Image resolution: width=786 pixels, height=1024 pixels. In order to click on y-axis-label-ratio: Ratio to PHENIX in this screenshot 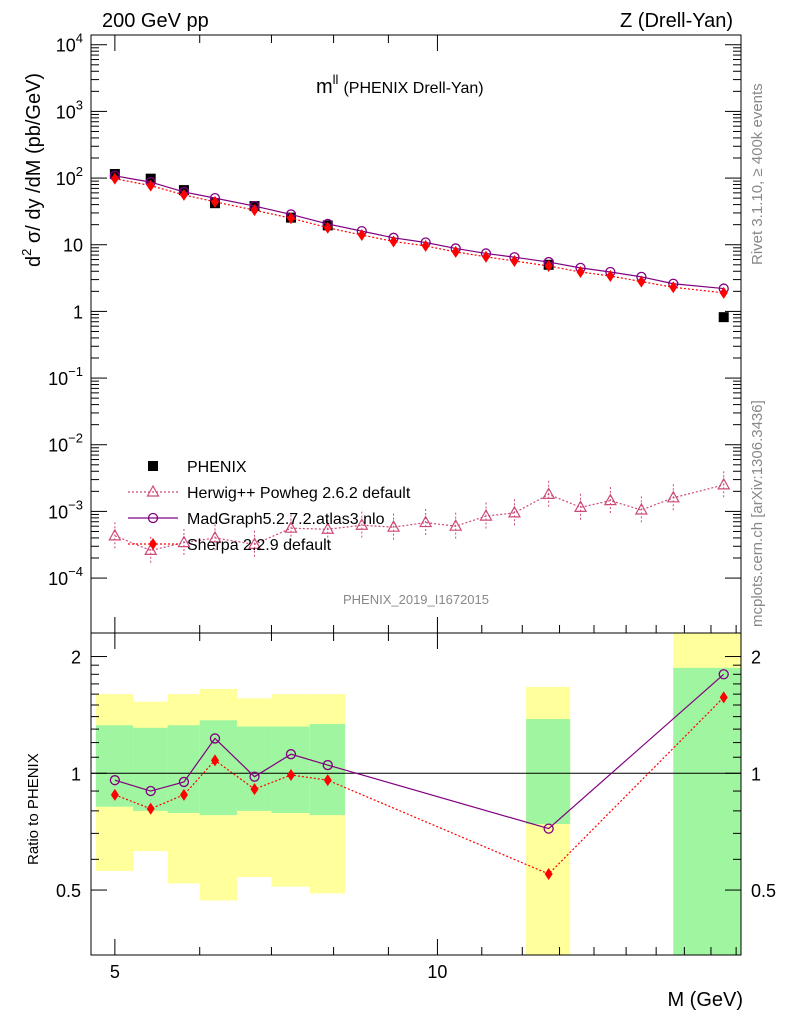, I will do `click(33, 809)`.